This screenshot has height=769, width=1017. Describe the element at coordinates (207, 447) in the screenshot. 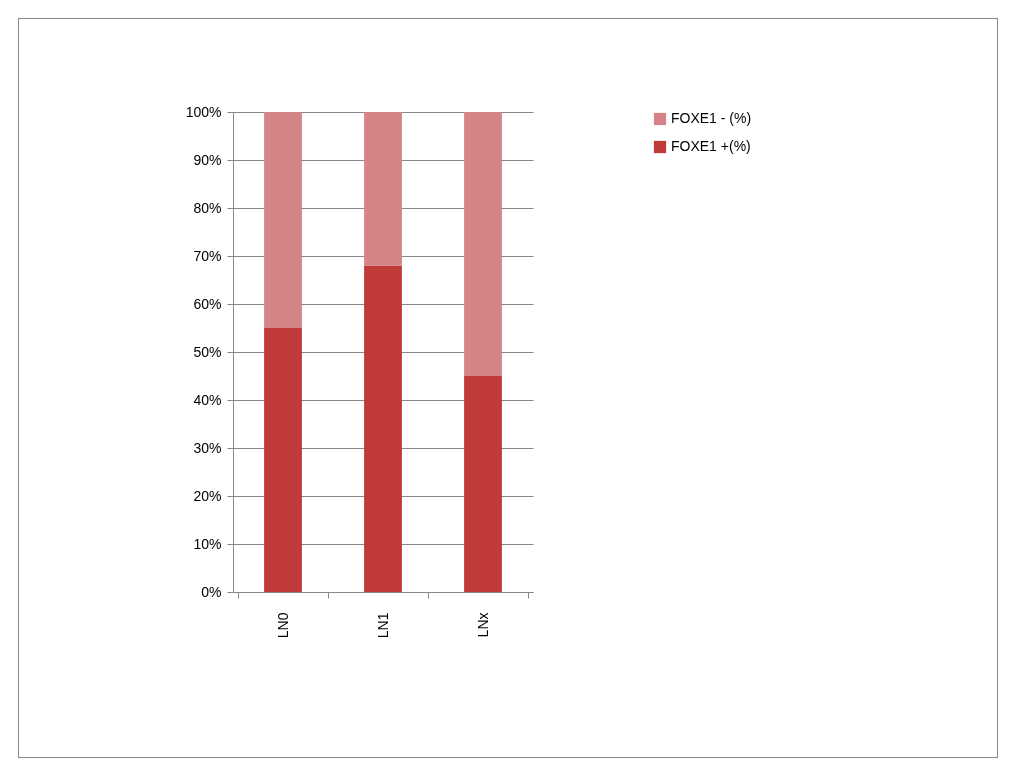

I see `y-tick-label: 30%` at that location.